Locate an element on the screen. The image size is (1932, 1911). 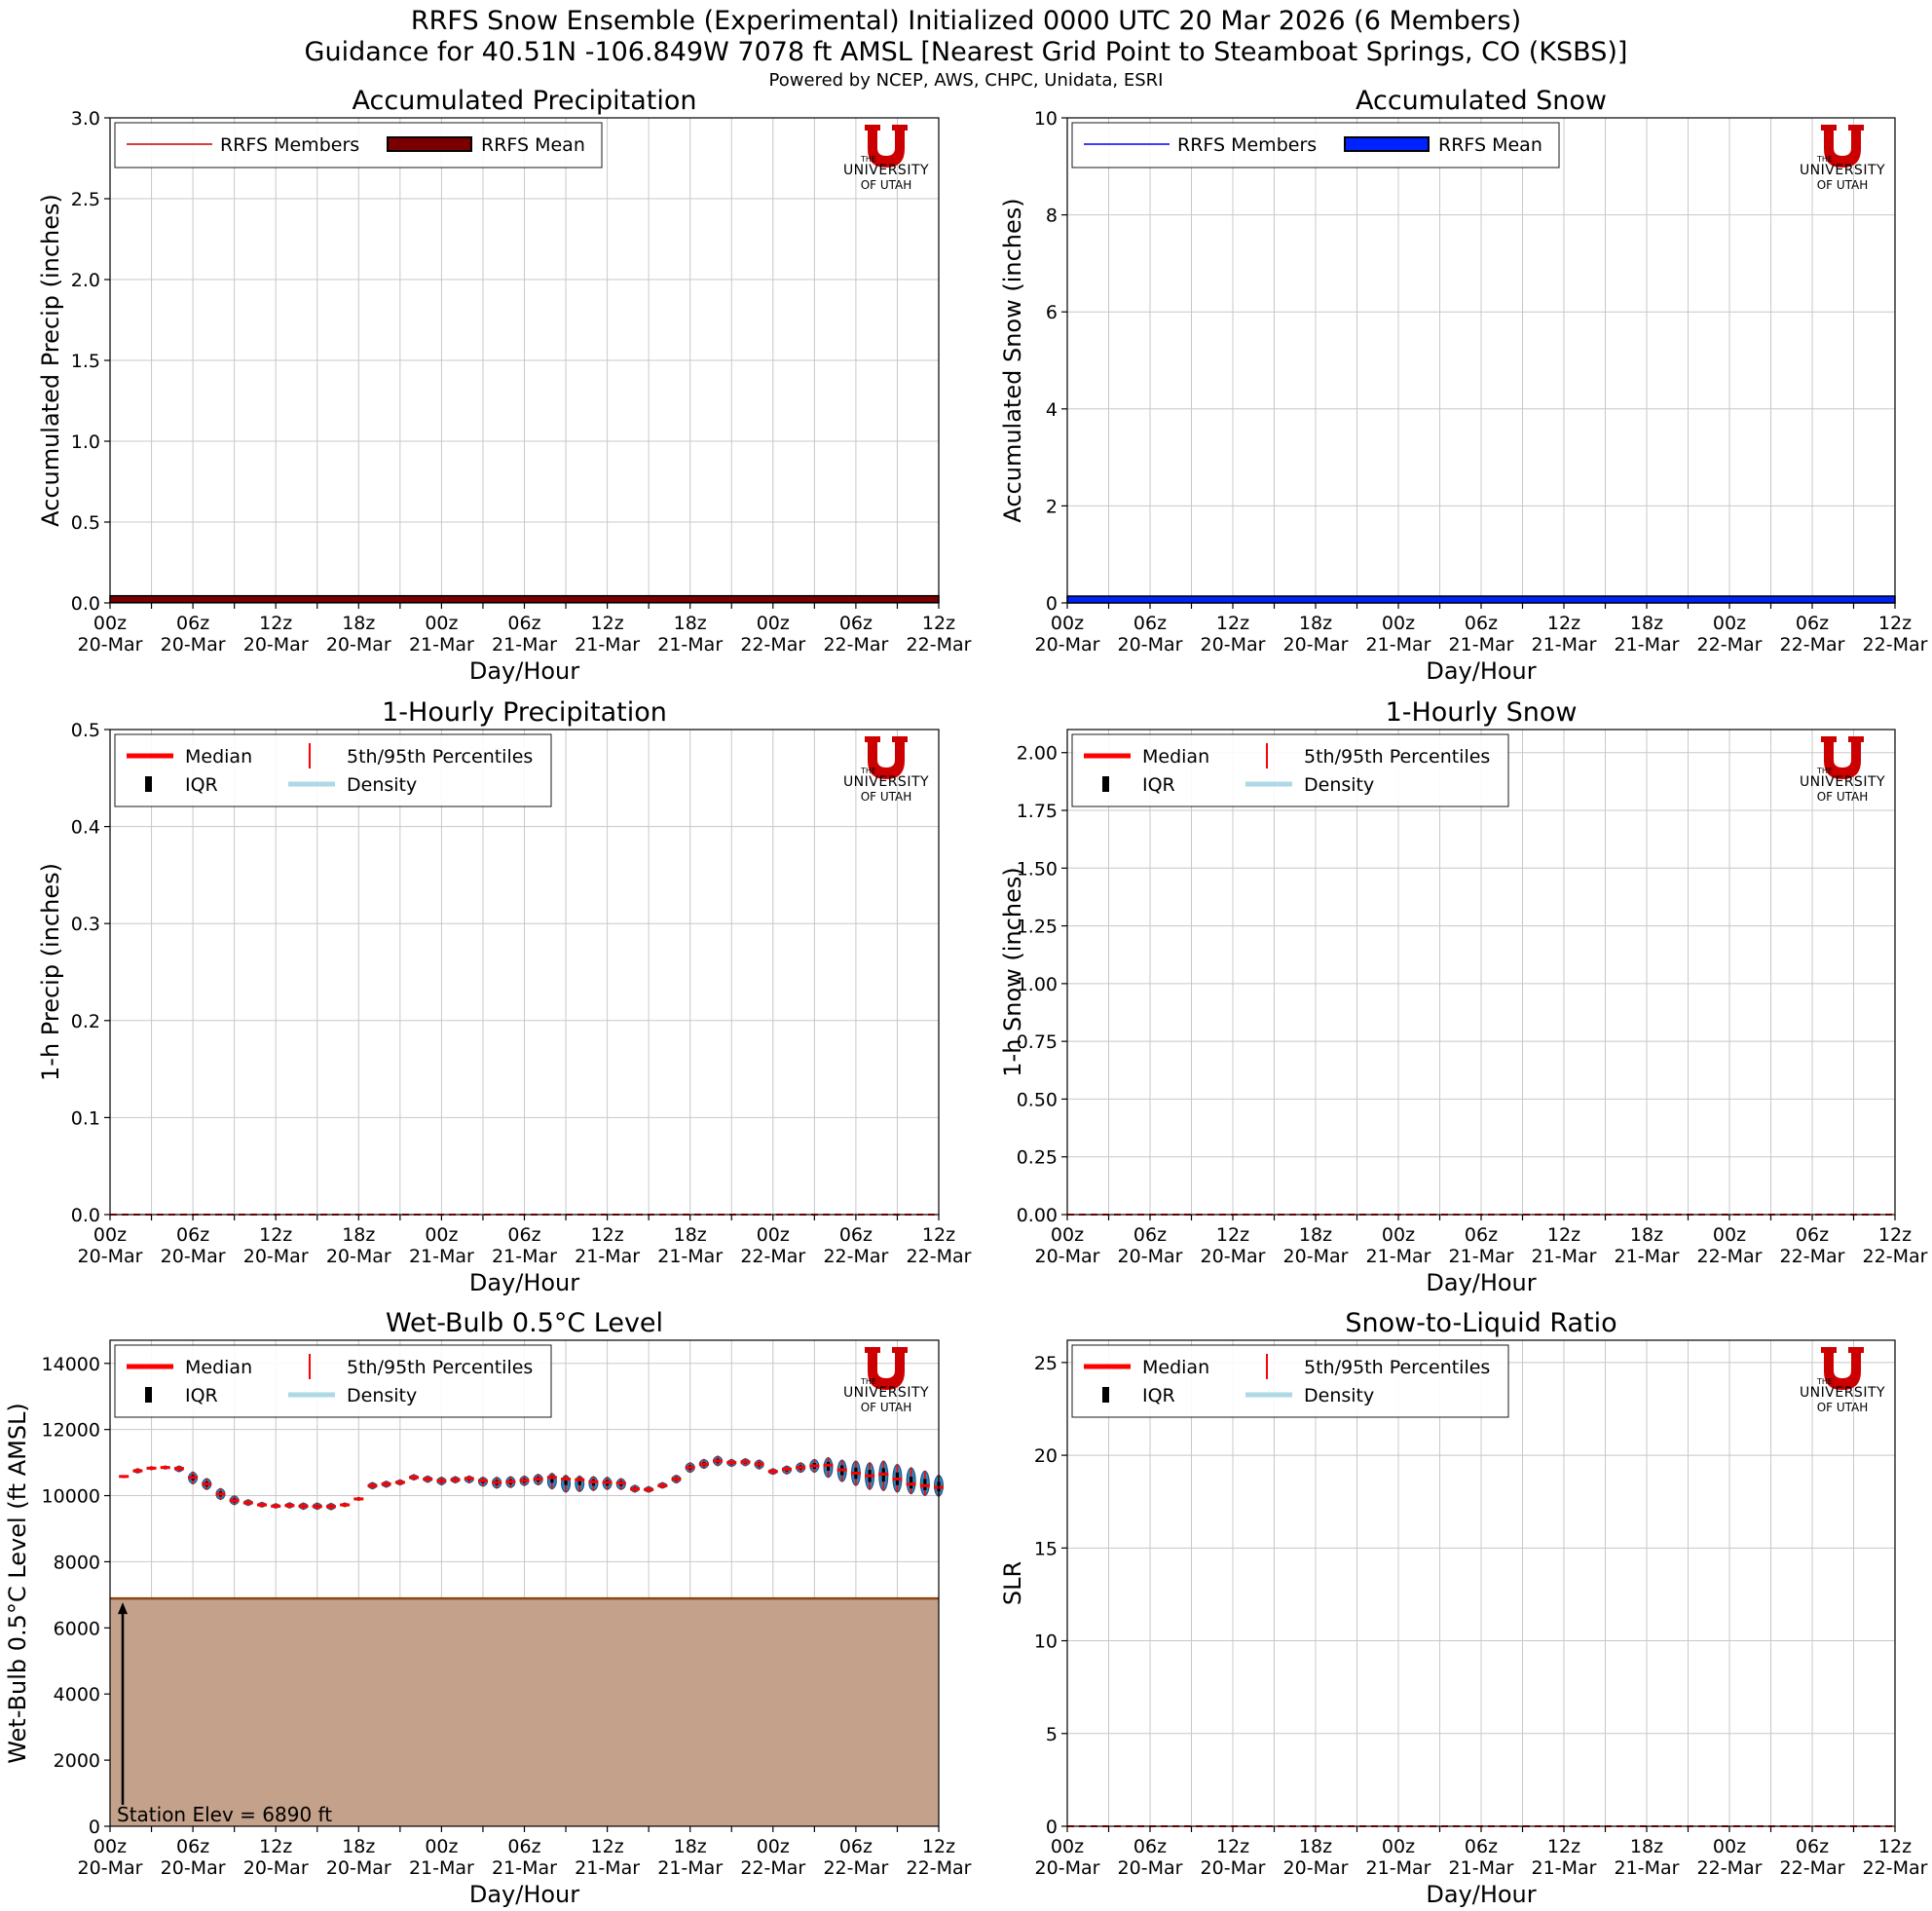
station-elev-label: Station Elev = 6890 ft is located at coordinates (224, 1815).